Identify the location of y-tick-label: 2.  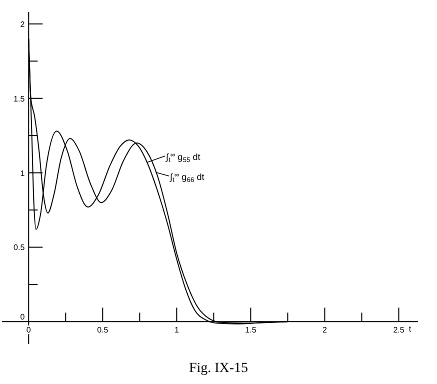
(23, 24).